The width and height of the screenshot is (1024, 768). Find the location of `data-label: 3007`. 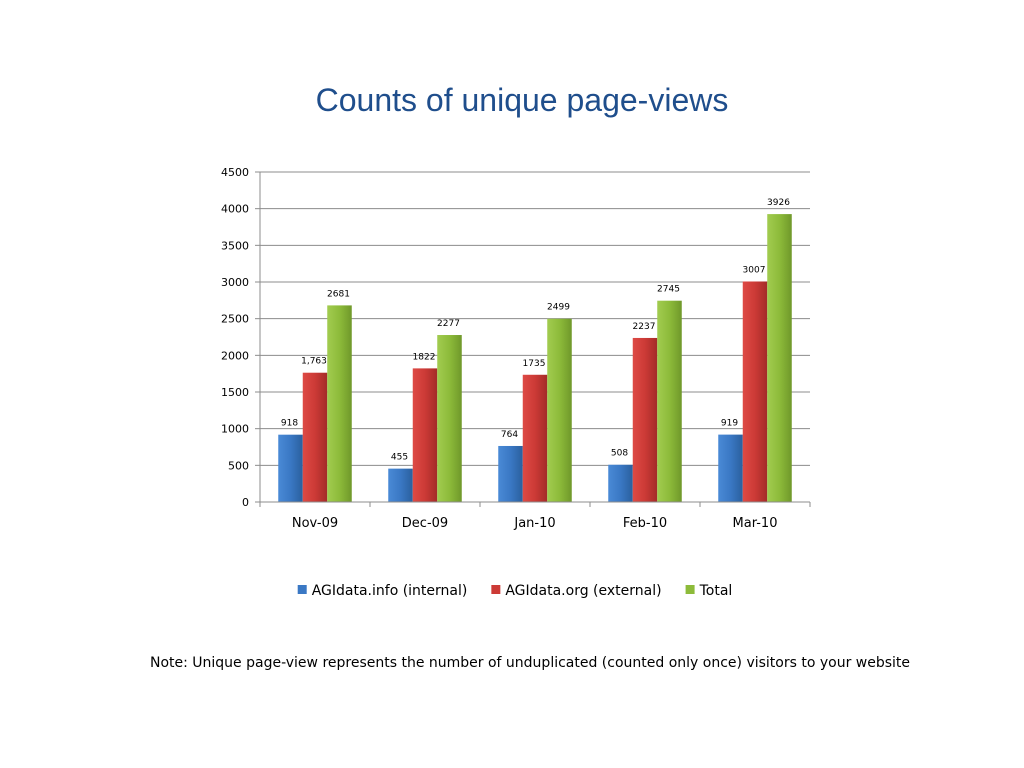

data-label: 3007 is located at coordinates (754, 270).